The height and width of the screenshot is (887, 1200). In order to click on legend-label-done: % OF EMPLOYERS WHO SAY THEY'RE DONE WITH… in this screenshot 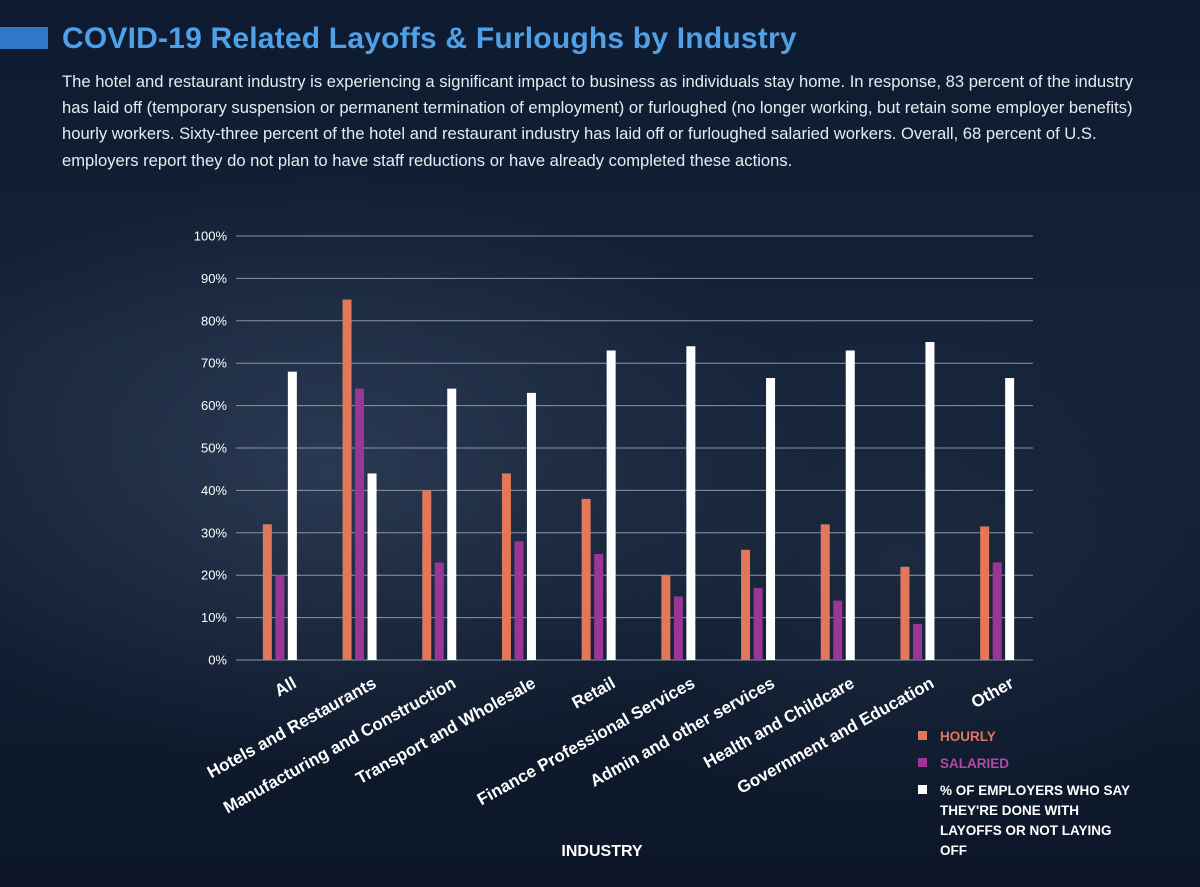, I will do `click(1035, 820)`.